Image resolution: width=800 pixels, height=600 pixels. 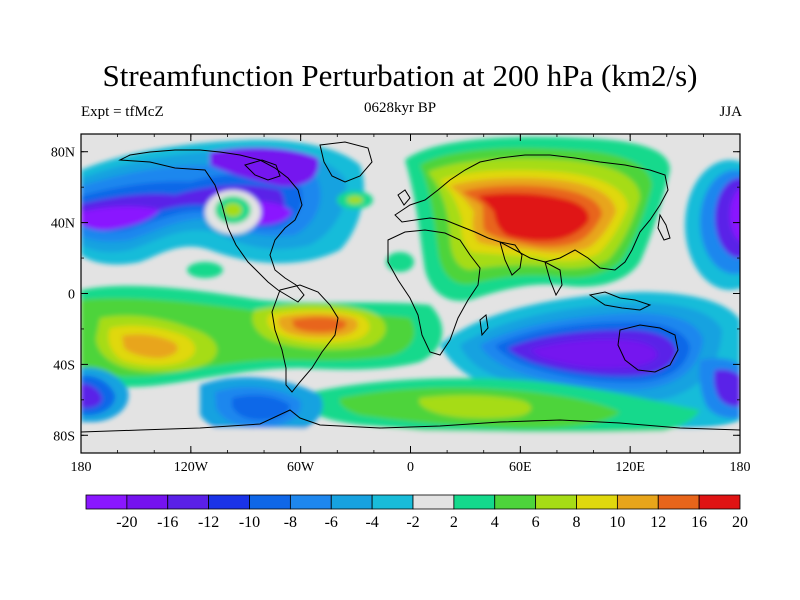 What do you see at coordinates (126, 522) in the screenshot?
I see `colorbar-label: -20` at bounding box center [126, 522].